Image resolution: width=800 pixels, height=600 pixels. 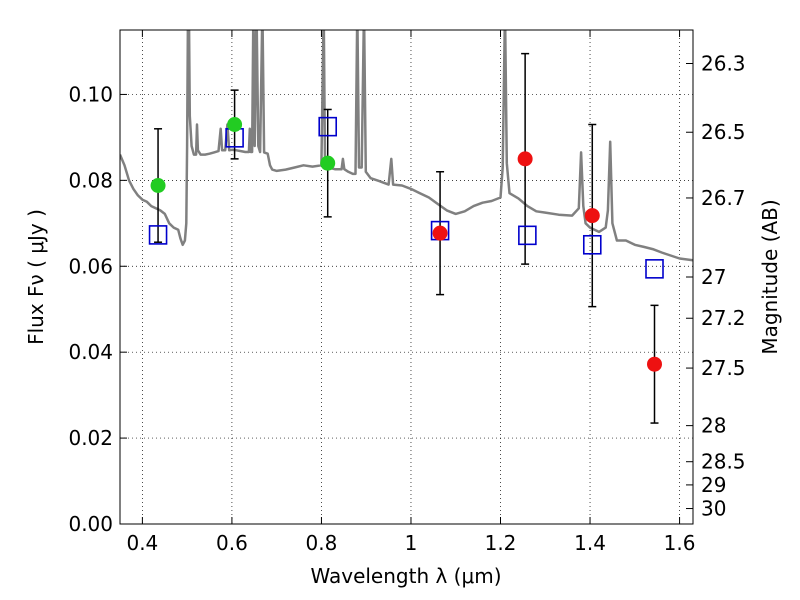 What do you see at coordinates (713, 277) in the screenshot?
I see `y2-tick-label: 27` at bounding box center [713, 277].